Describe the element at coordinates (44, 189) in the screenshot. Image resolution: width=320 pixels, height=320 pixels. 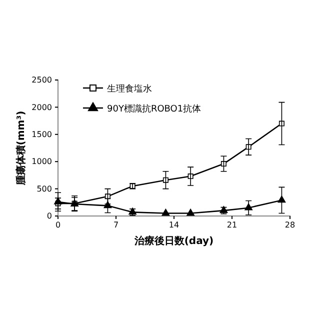
I see `y-tick-label: 500` at that location.